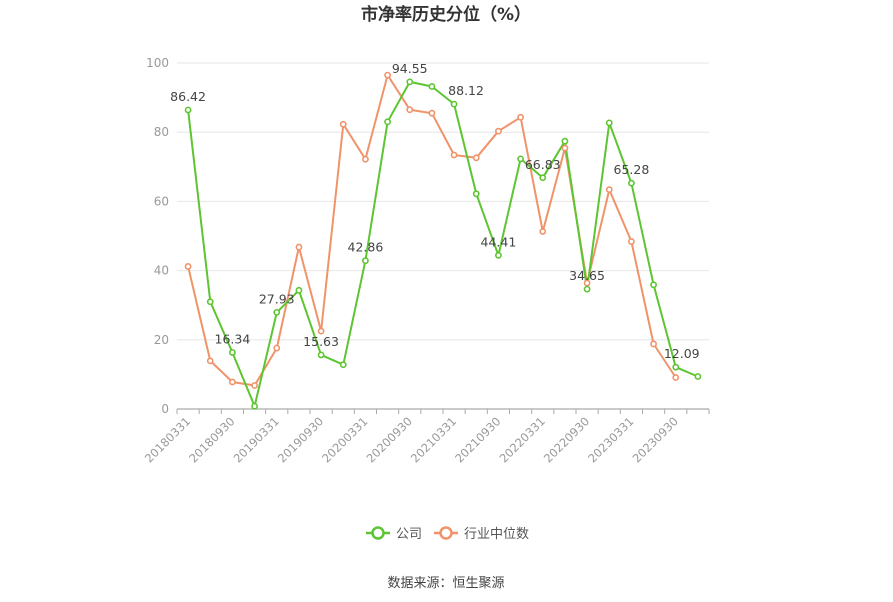  I want to click on x-tick-label: 20210930, so click(477, 439).